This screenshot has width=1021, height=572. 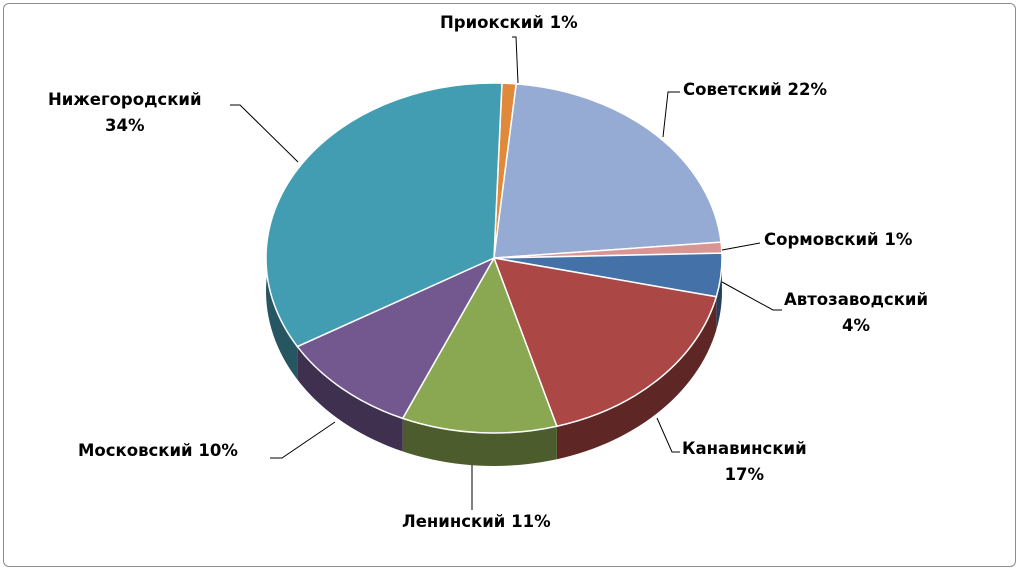 What do you see at coordinates (509, 23) in the screenshot?
I see `data-label-priokskiy: Приокский 1` at bounding box center [509, 23].